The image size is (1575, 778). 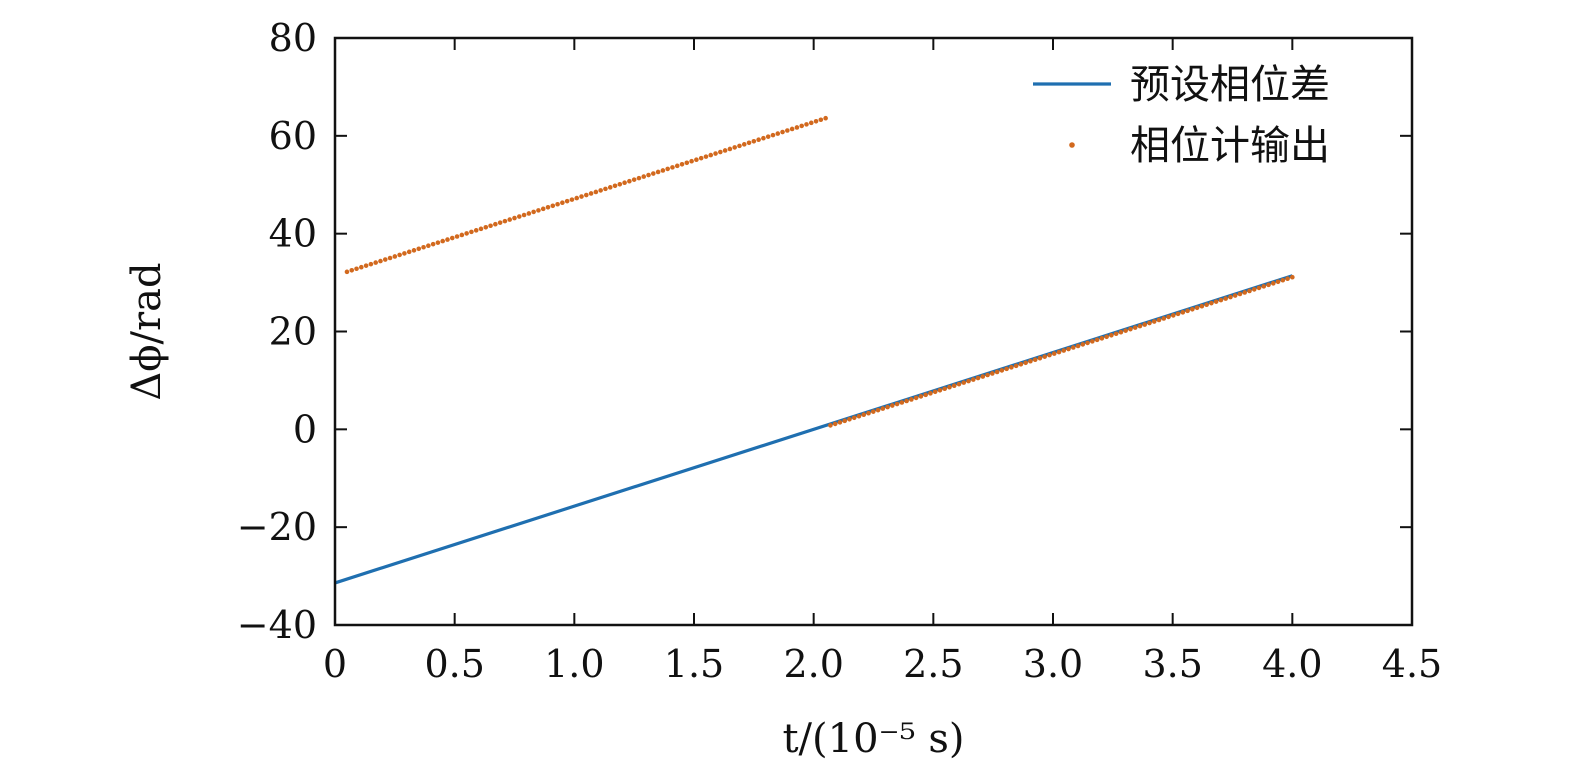 I want to click on legend-dot-marker, so click(x=1072, y=145).